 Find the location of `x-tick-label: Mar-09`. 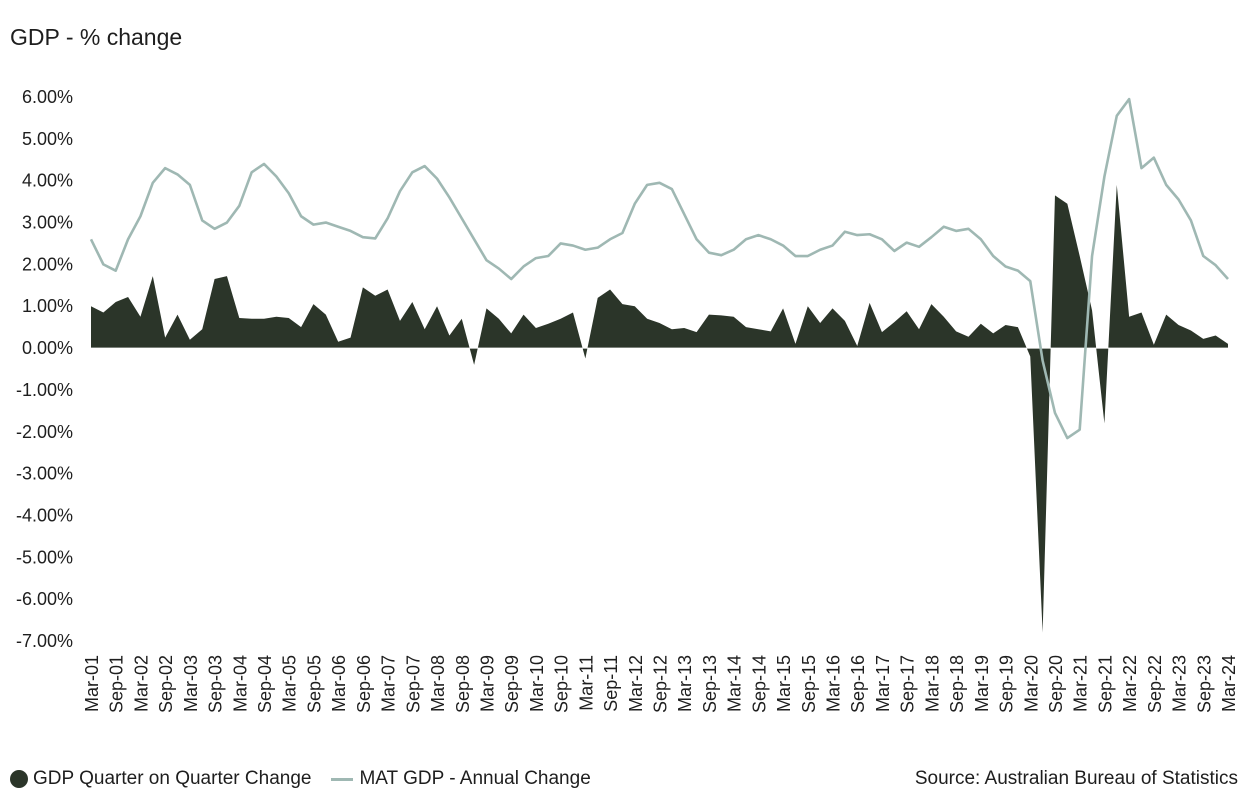

x-tick-label: Mar-09 is located at coordinates (487, 683).